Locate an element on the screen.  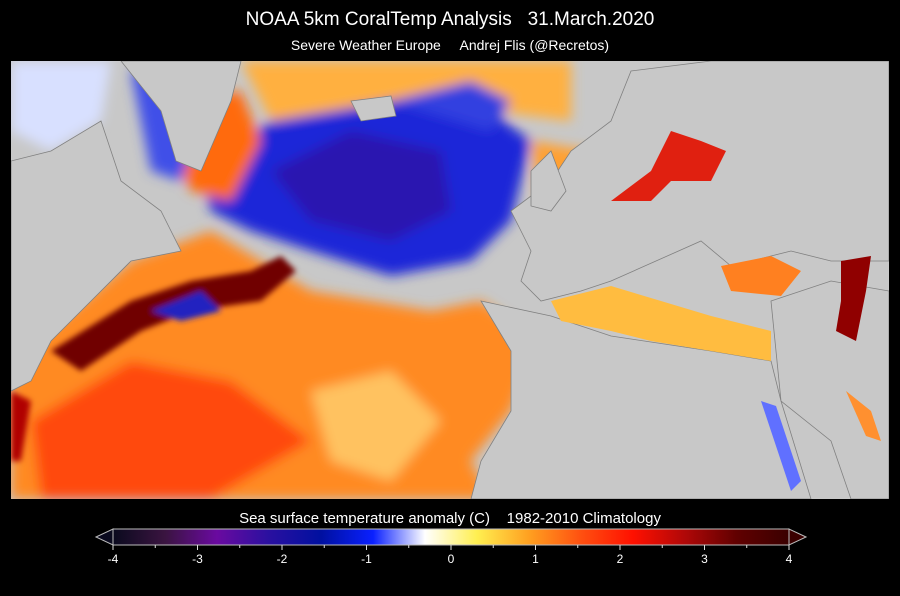
colorbar-tick-label: 4 is located at coordinates (789, 559).